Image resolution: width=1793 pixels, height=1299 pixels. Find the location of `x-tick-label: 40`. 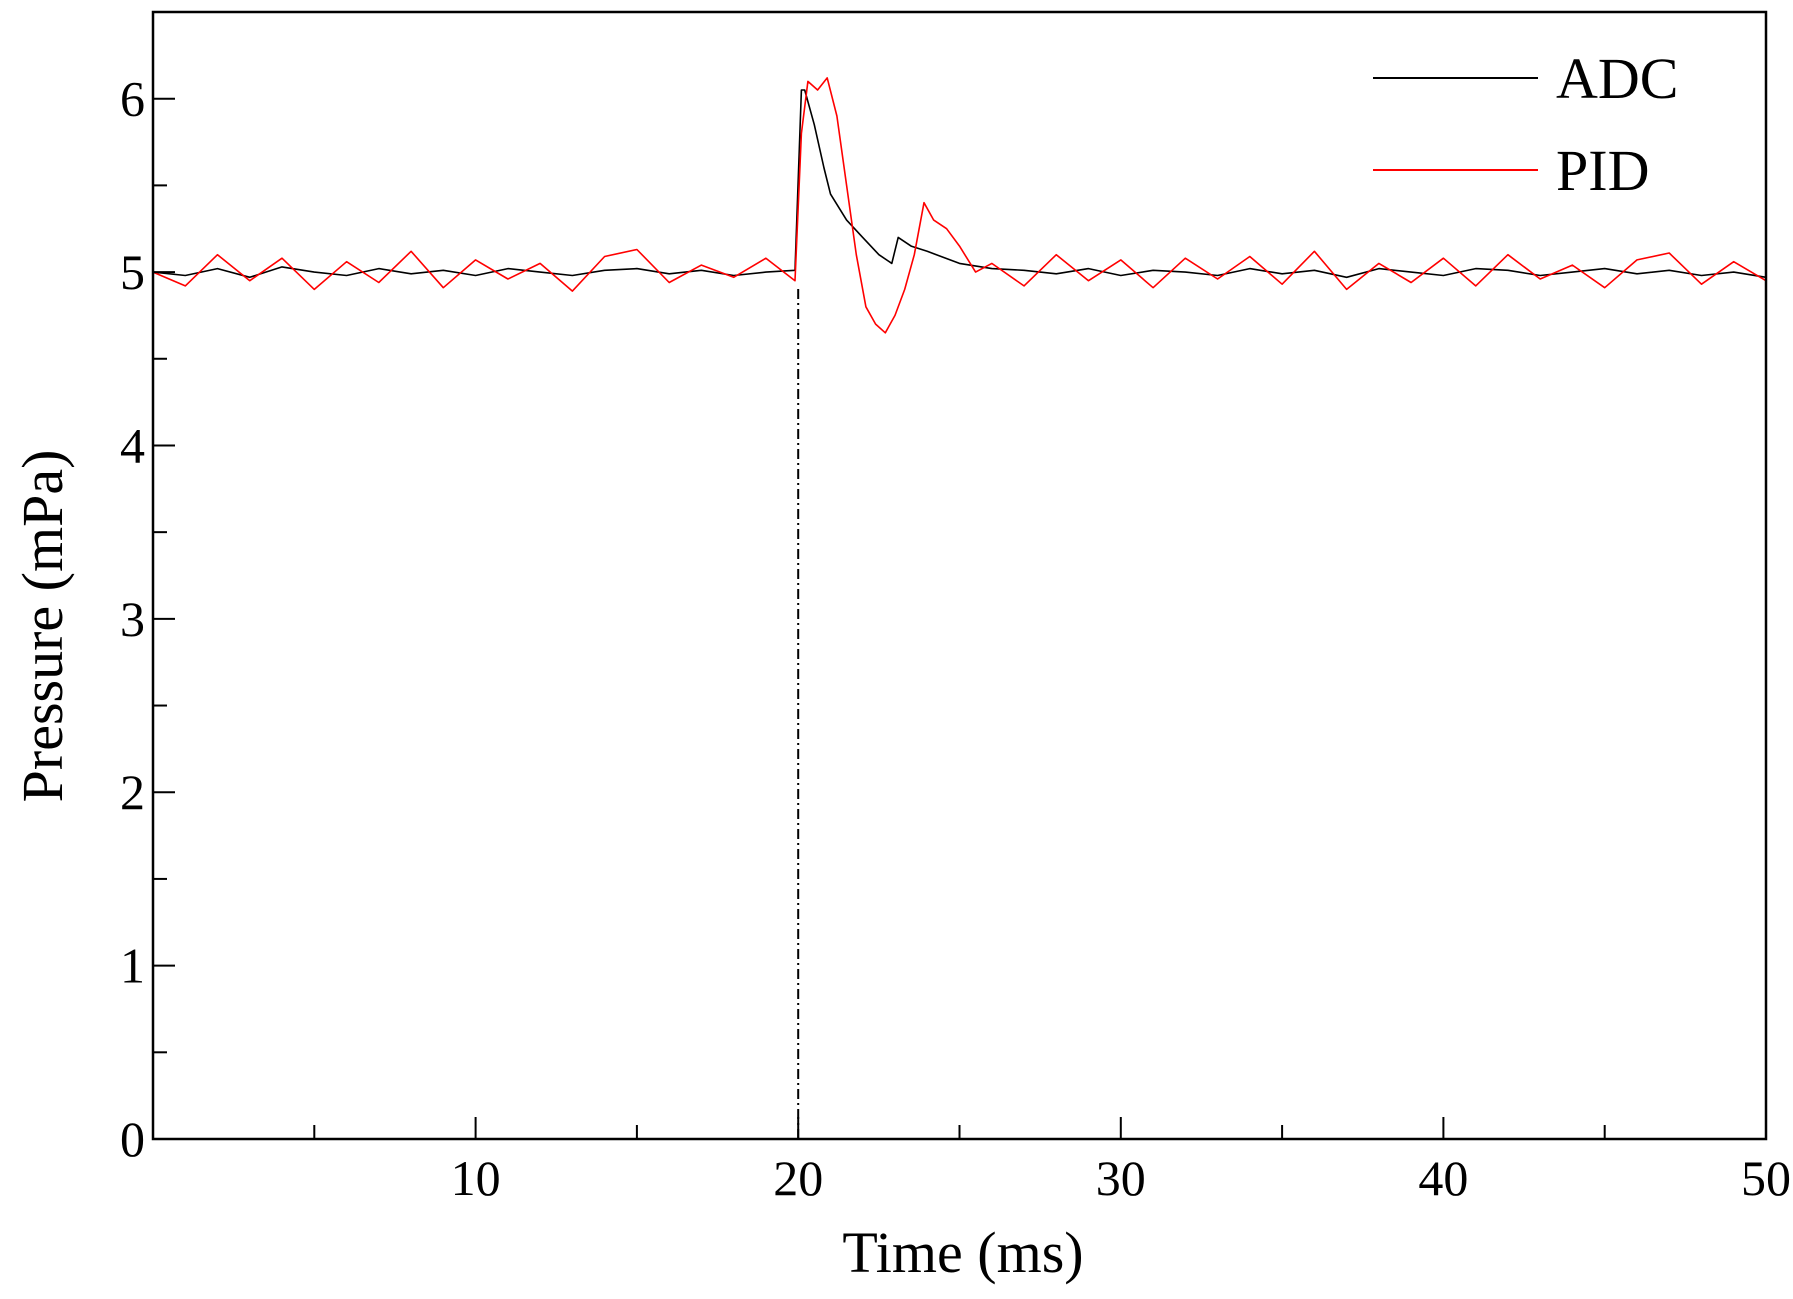

x-tick-label: 40 is located at coordinates (1443, 1178).